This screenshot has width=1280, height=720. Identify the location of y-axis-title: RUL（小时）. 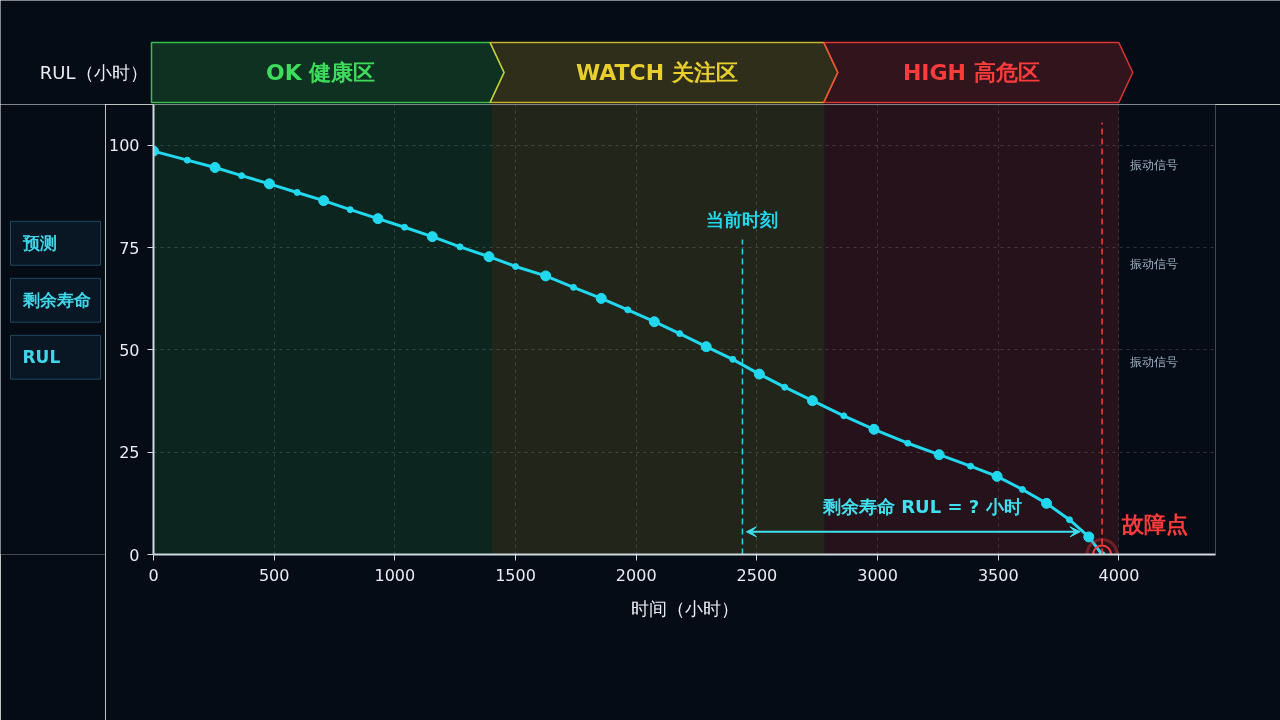
(93, 72).